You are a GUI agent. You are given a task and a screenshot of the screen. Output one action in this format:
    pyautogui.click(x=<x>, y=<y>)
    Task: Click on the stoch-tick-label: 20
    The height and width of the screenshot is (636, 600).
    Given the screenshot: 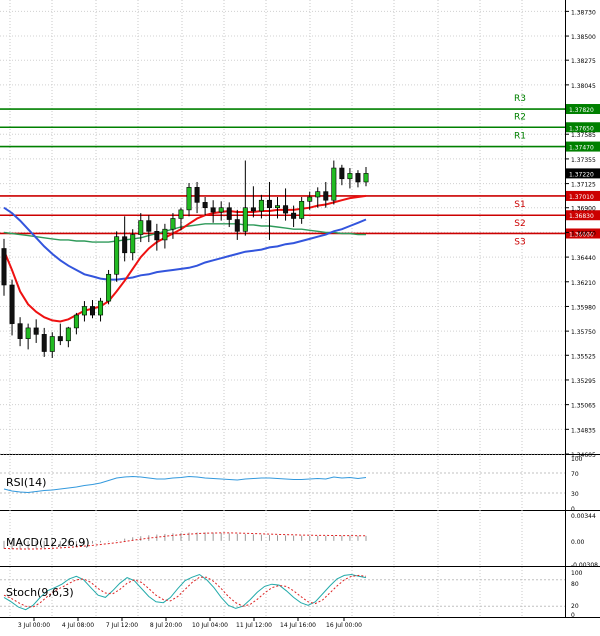 What is the action you would take?
    pyautogui.click(x=575, y=606)
    